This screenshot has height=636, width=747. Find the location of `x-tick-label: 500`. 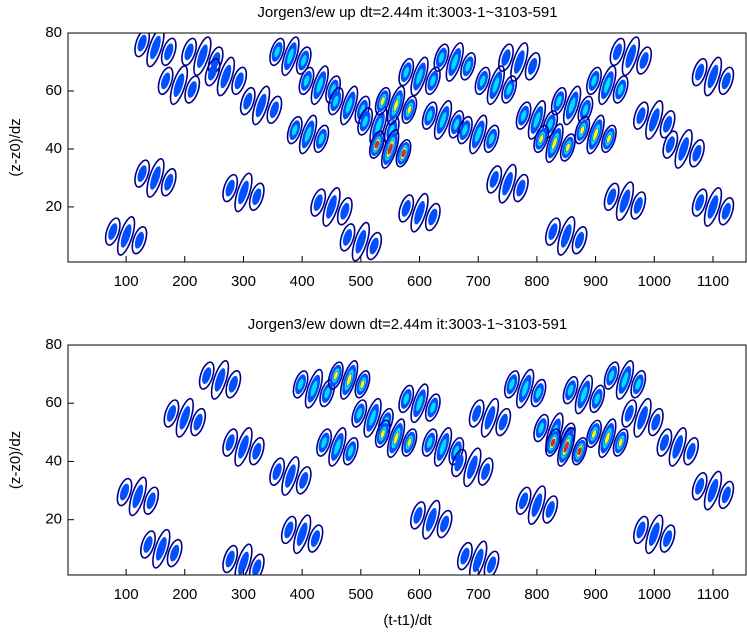

x-tick-label: 500 is located at coordinates (360, 281).